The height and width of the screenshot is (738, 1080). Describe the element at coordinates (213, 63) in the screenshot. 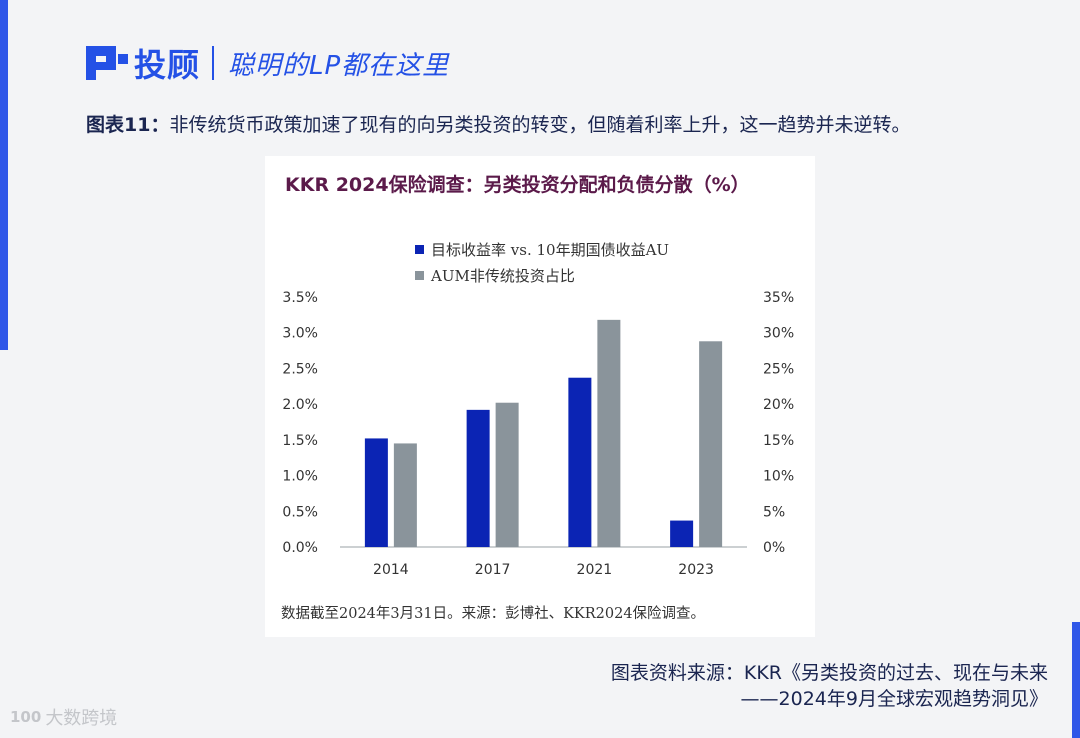

I see `header-divider` at that location.